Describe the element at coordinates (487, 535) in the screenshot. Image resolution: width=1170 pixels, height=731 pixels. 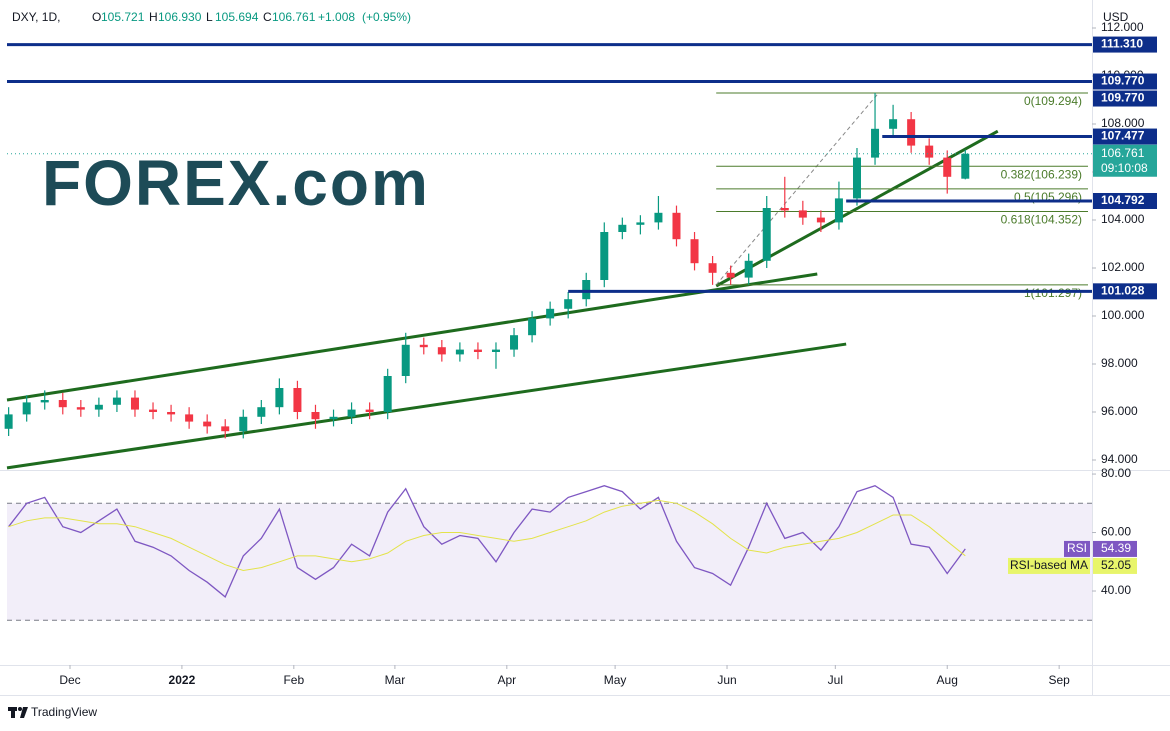
I see `rsi-line` at that location.